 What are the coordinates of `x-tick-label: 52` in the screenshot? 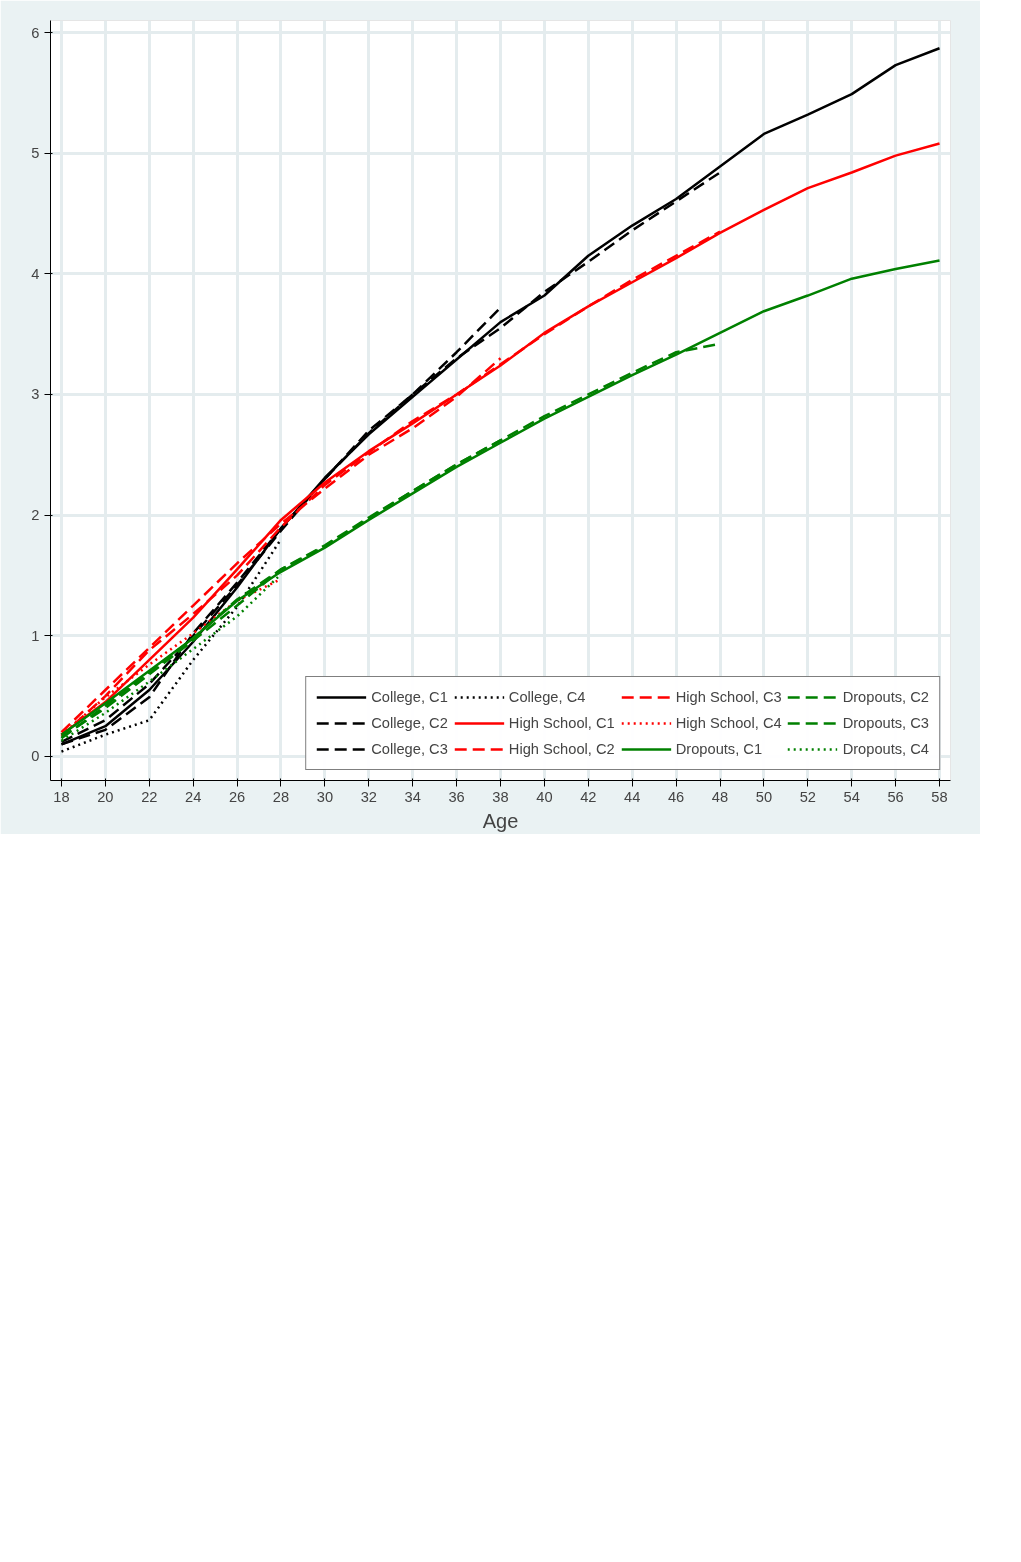 It's located at (807, 796).